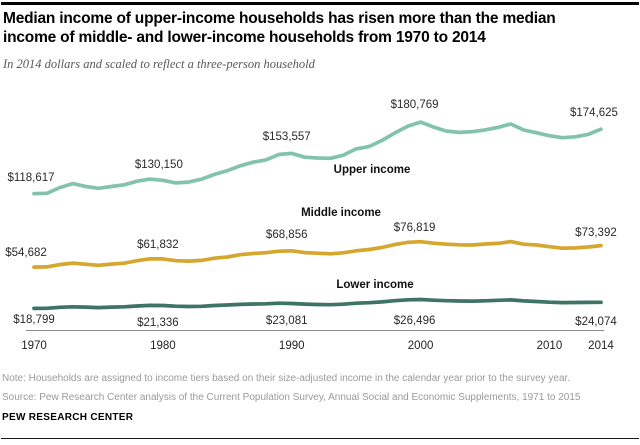 This screenshot has width=640, height=445. Describe the element at coordinates (549, 346) in the screenshot. I see `x-tick-label-2010: 2010` at that location.